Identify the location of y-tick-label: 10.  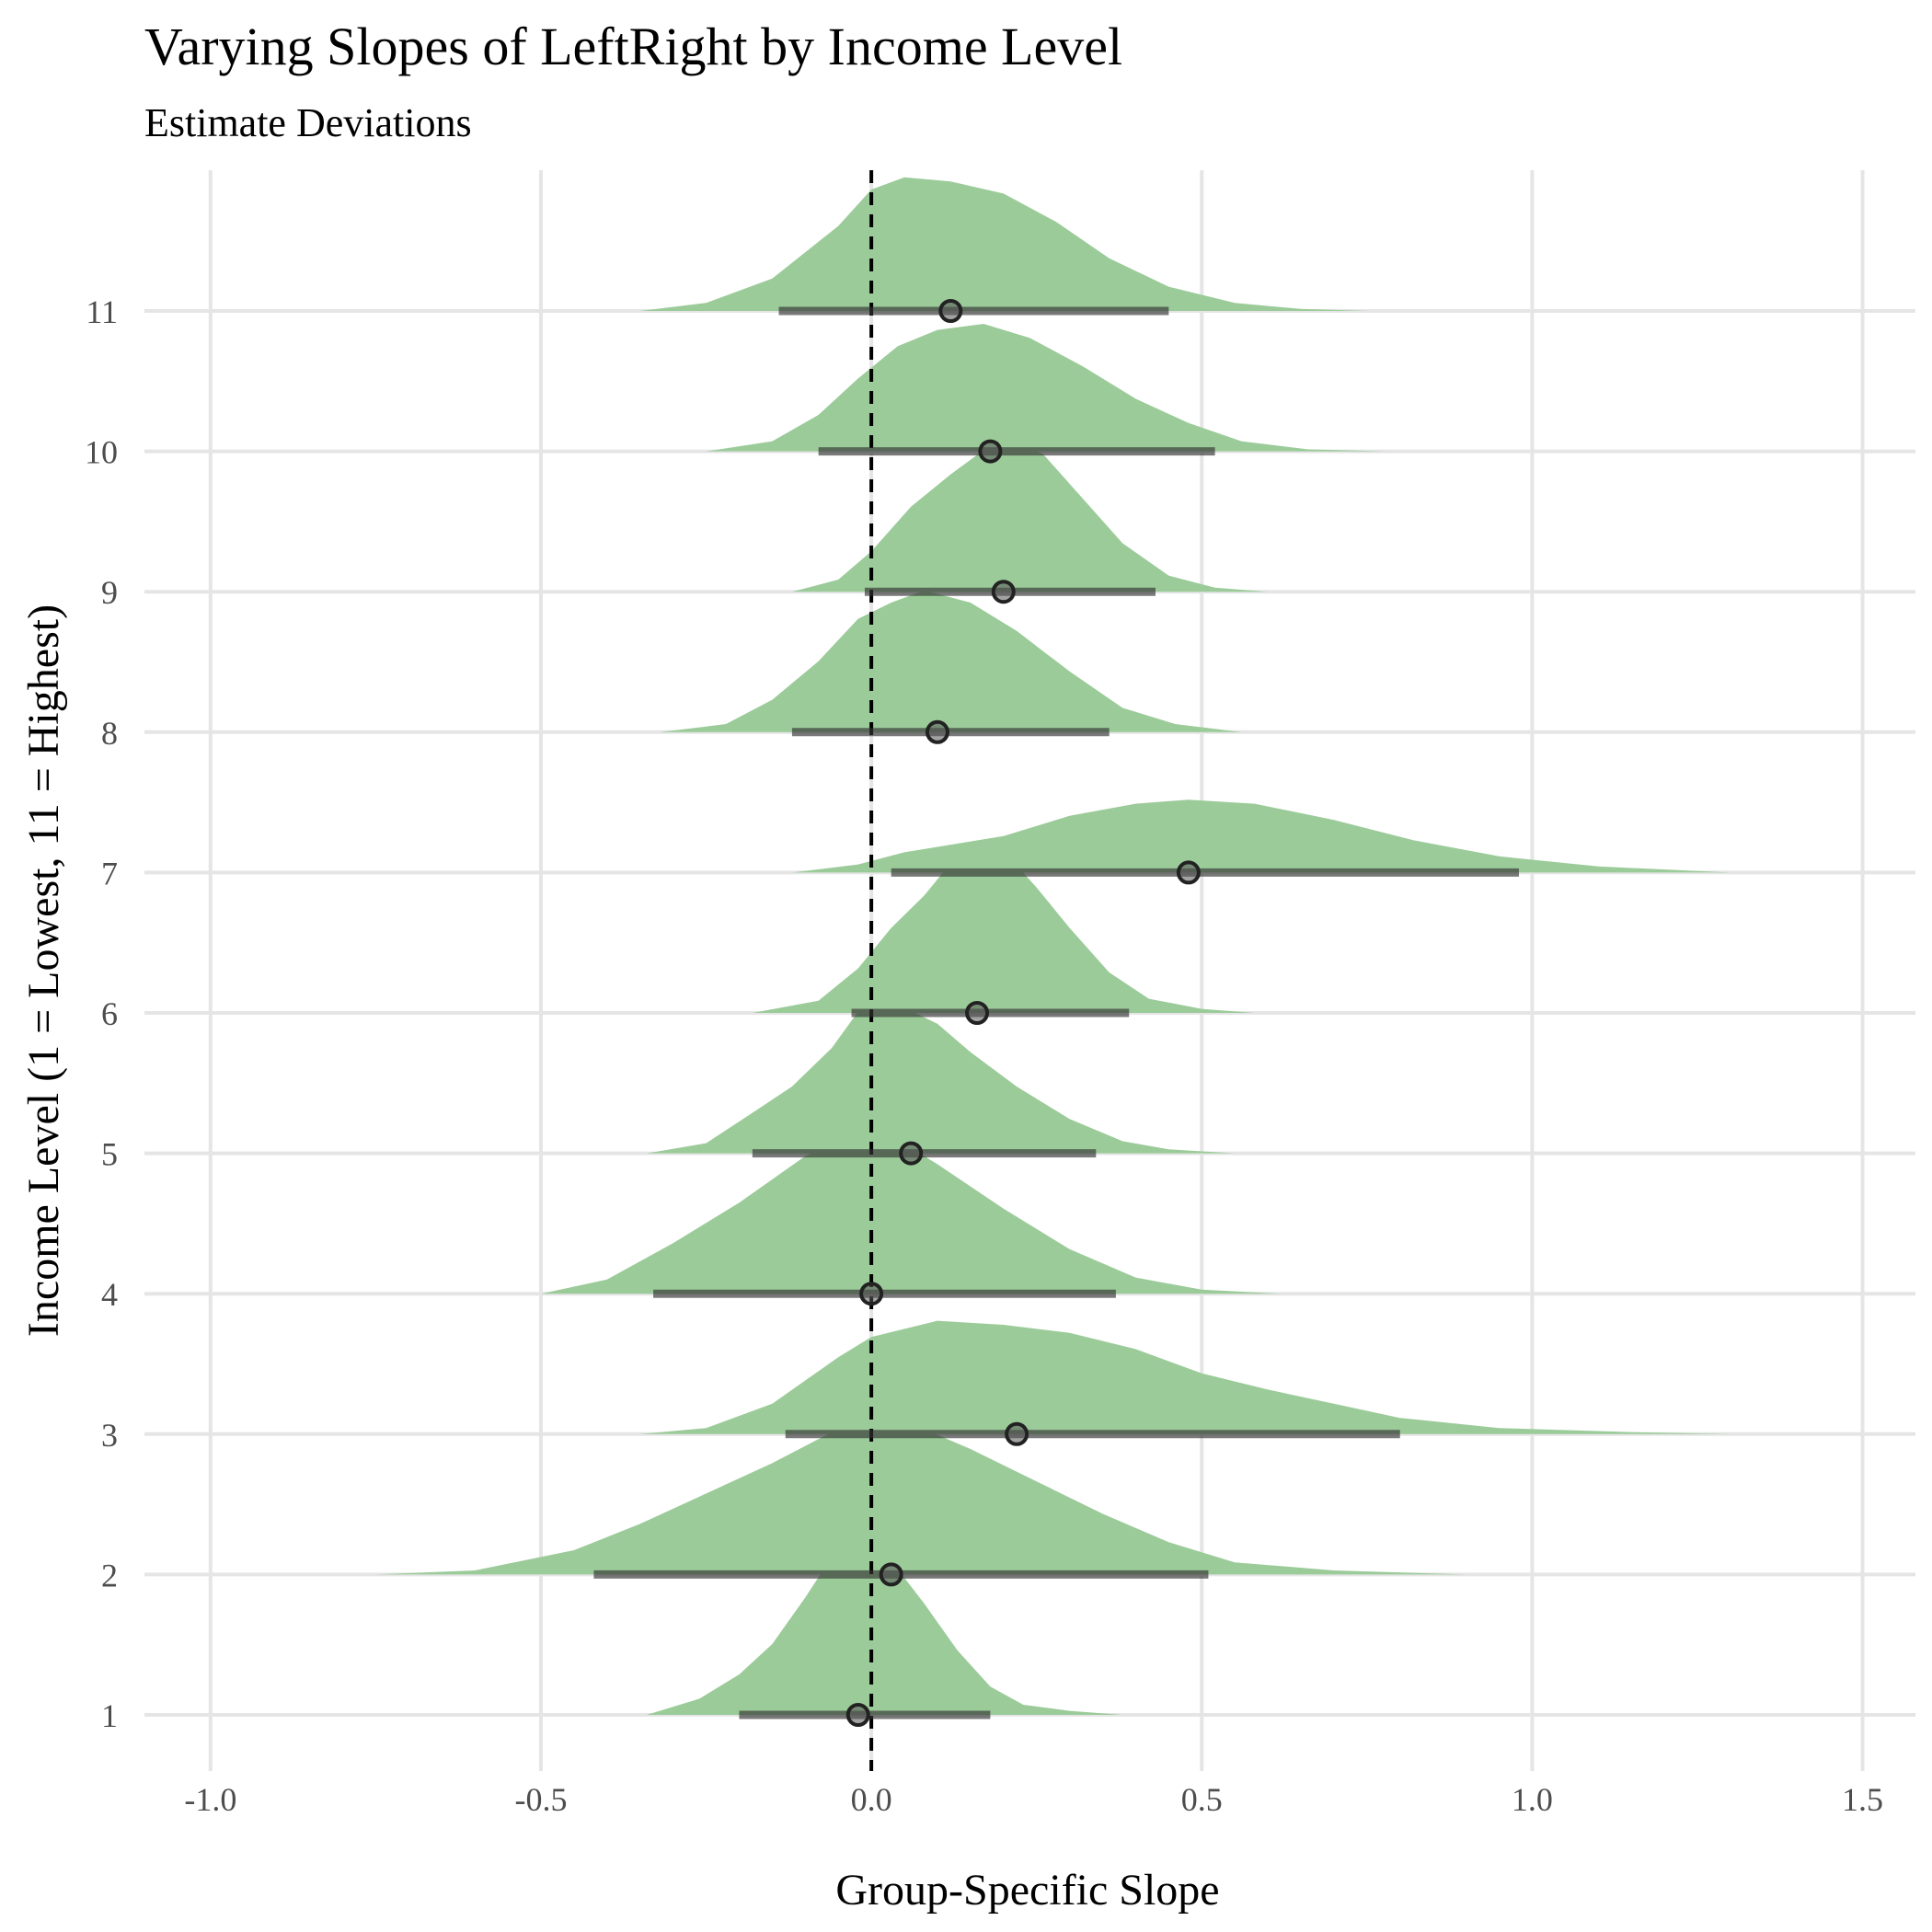
(101, 452).